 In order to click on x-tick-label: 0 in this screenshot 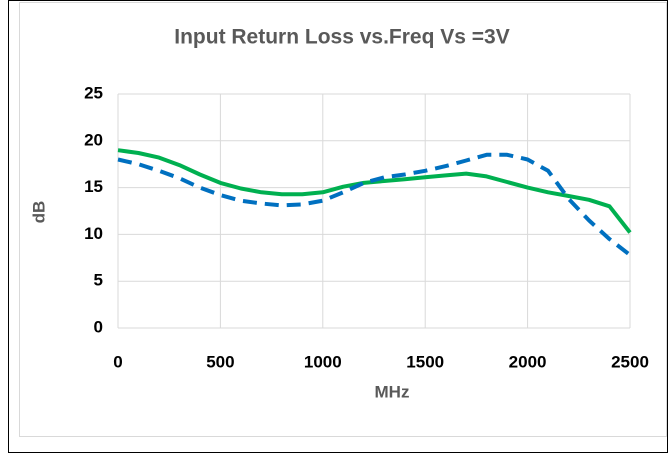, I will do `click(117, 361)`.